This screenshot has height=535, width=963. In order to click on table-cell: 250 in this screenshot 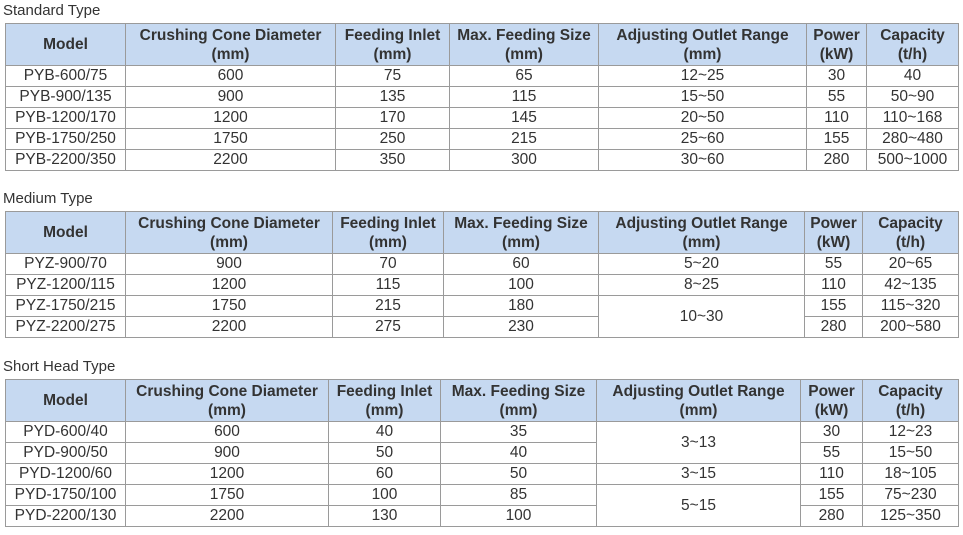, I will do `click(392, 139)`.